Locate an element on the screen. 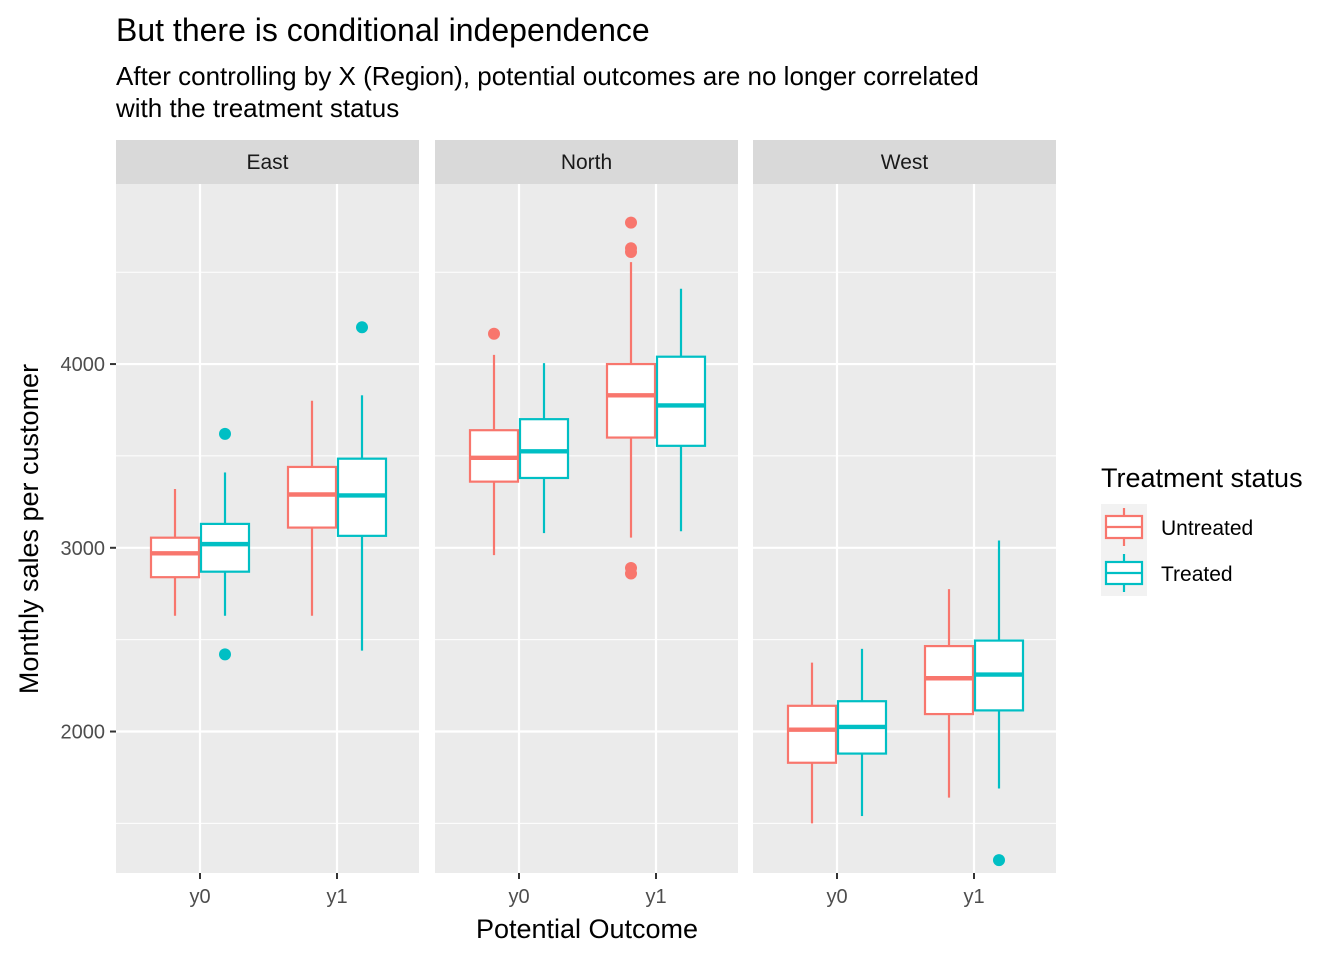 This screenshot has height=960, width=1344. legend-key-untreated: Untreated is located at coordinates (1177, 527).